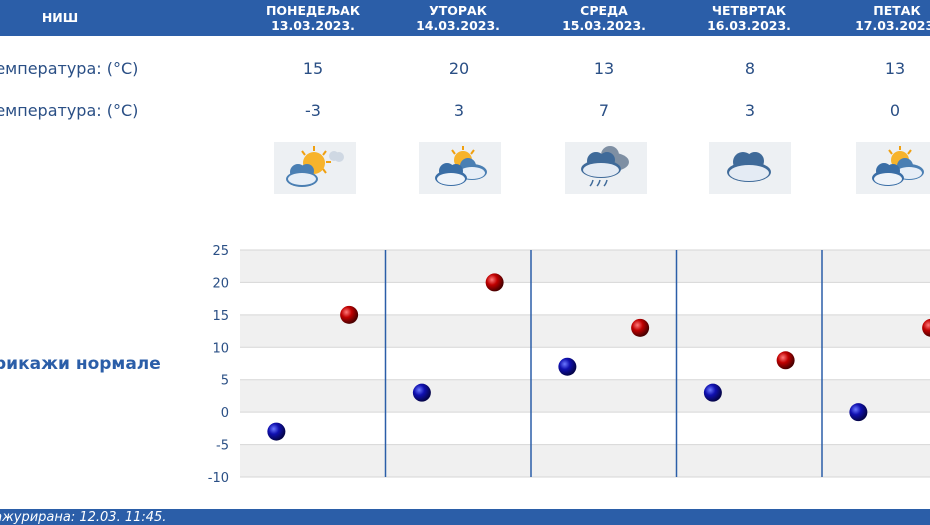  Describe the element at coordinates (83, 517) in the screenshot. I see `last-updated-text: а ажурирана: 12.03. 11:45.` at that location.